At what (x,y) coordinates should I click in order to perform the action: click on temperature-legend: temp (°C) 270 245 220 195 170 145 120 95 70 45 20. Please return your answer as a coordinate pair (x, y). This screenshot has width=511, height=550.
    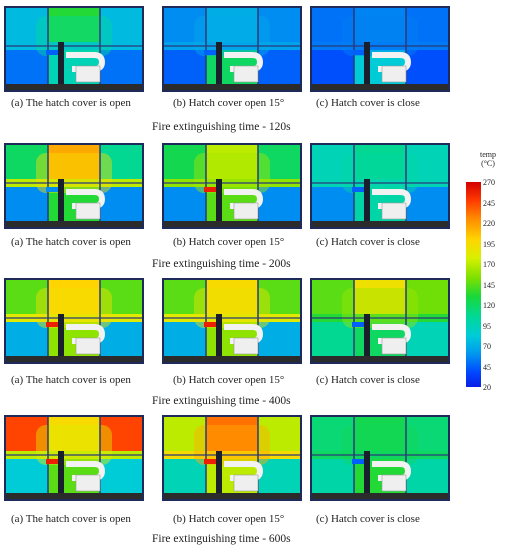
    Looking at the image, I should click on (488, 275).